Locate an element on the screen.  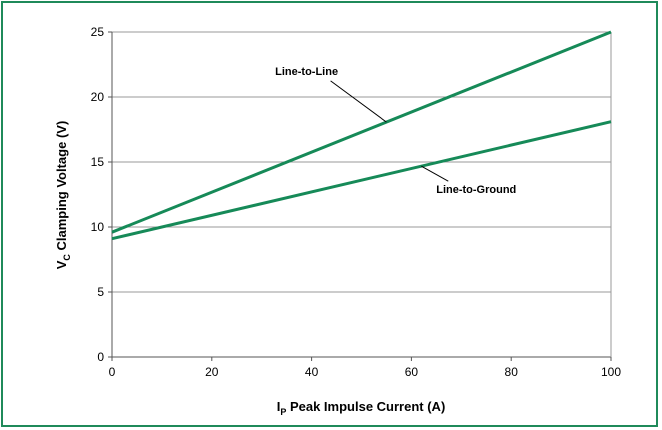
y-tick-label: 15 is located at coordinates (98, 162).